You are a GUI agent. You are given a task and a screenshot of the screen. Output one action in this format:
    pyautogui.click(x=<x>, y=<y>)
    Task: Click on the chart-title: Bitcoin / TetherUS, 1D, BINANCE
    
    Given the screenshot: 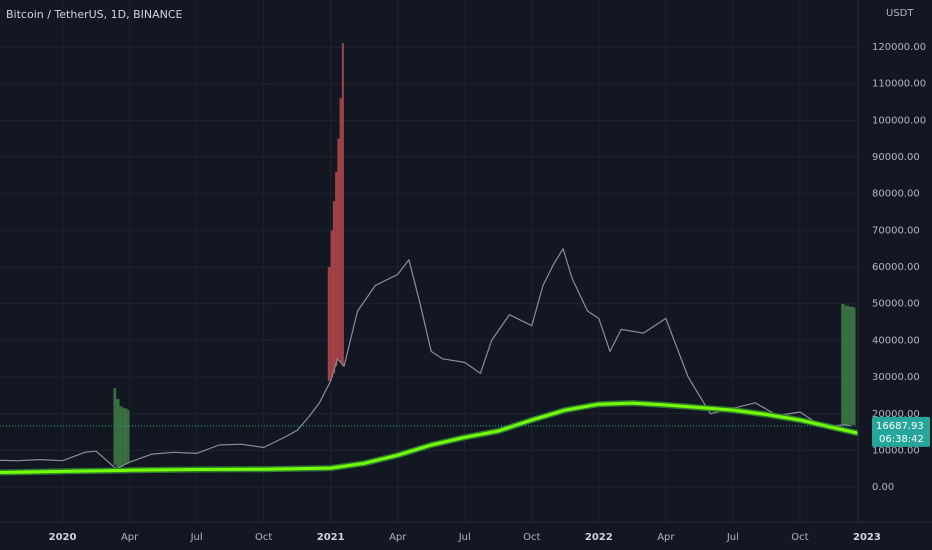 What is the action you would take?
    pyautogui.click(x=94, y=14)
    